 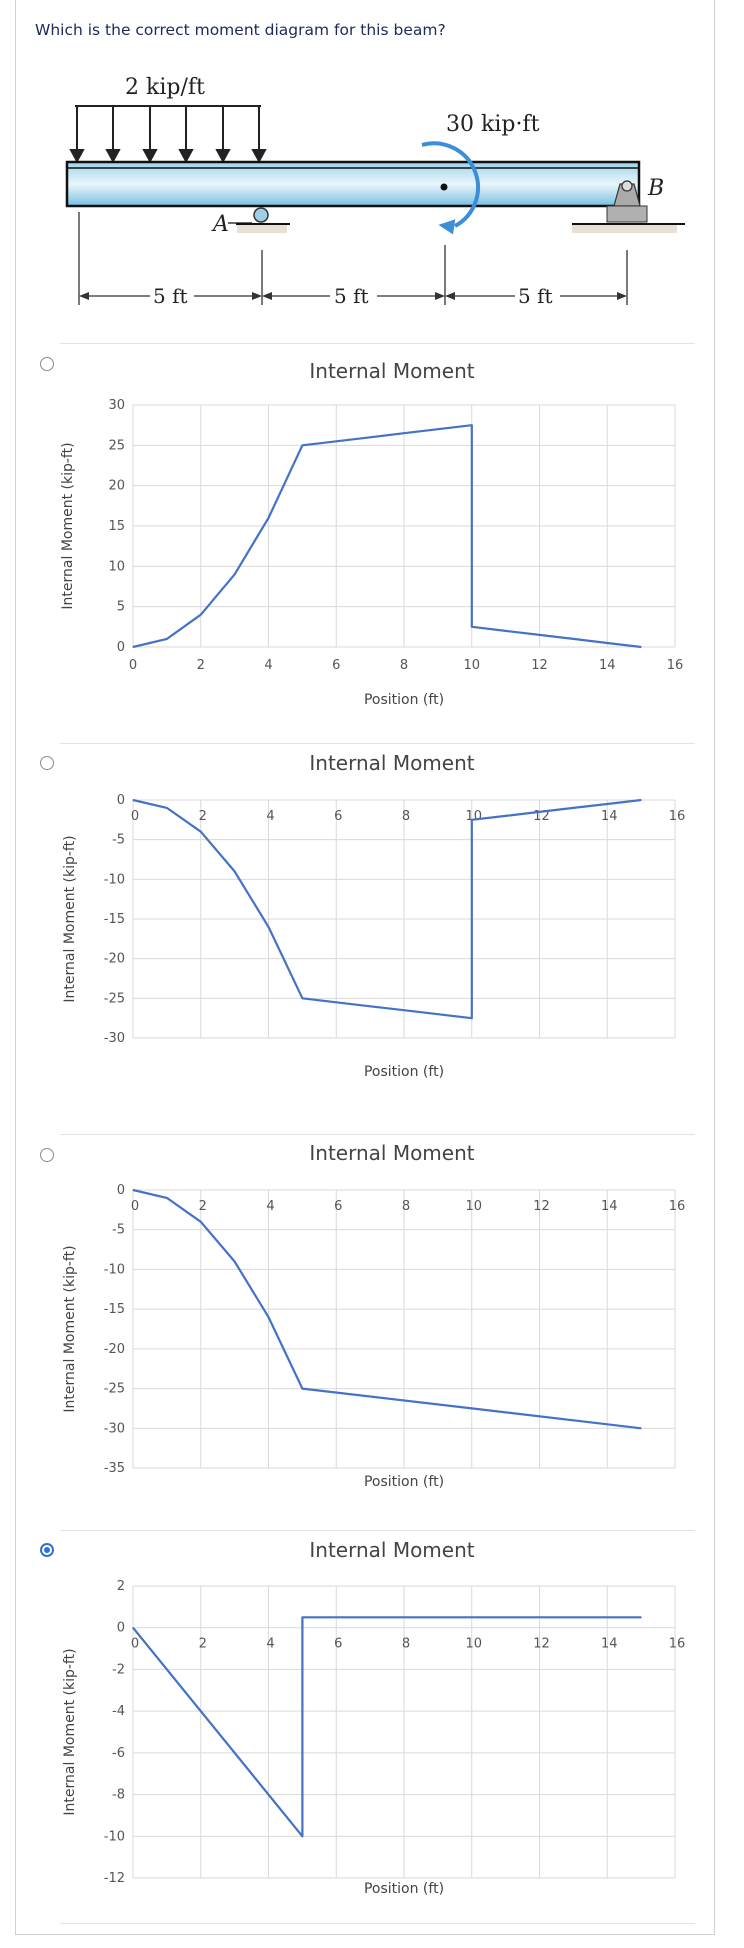 I want to click on y-tick-label: -2, so click(x=118, y=1669).